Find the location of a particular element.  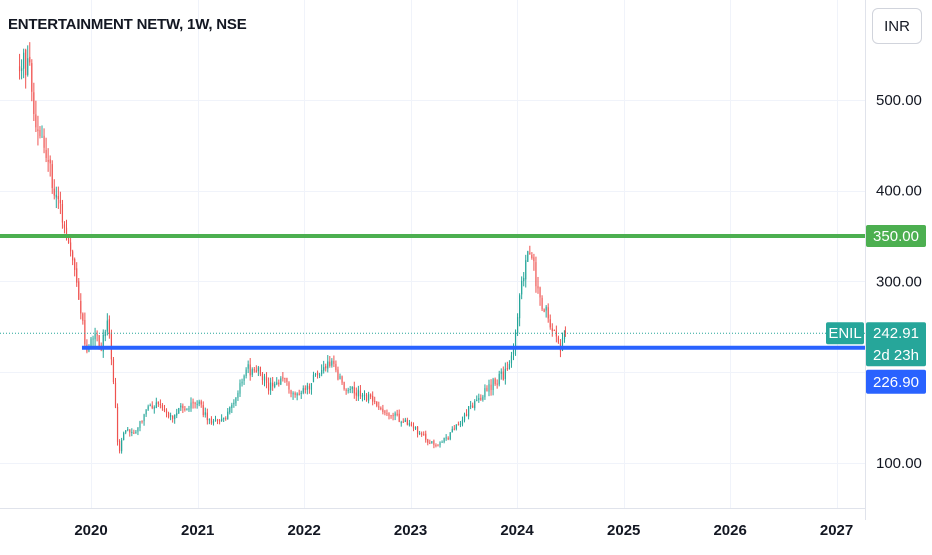

price-axis-background is located at coordinates (899, 275).